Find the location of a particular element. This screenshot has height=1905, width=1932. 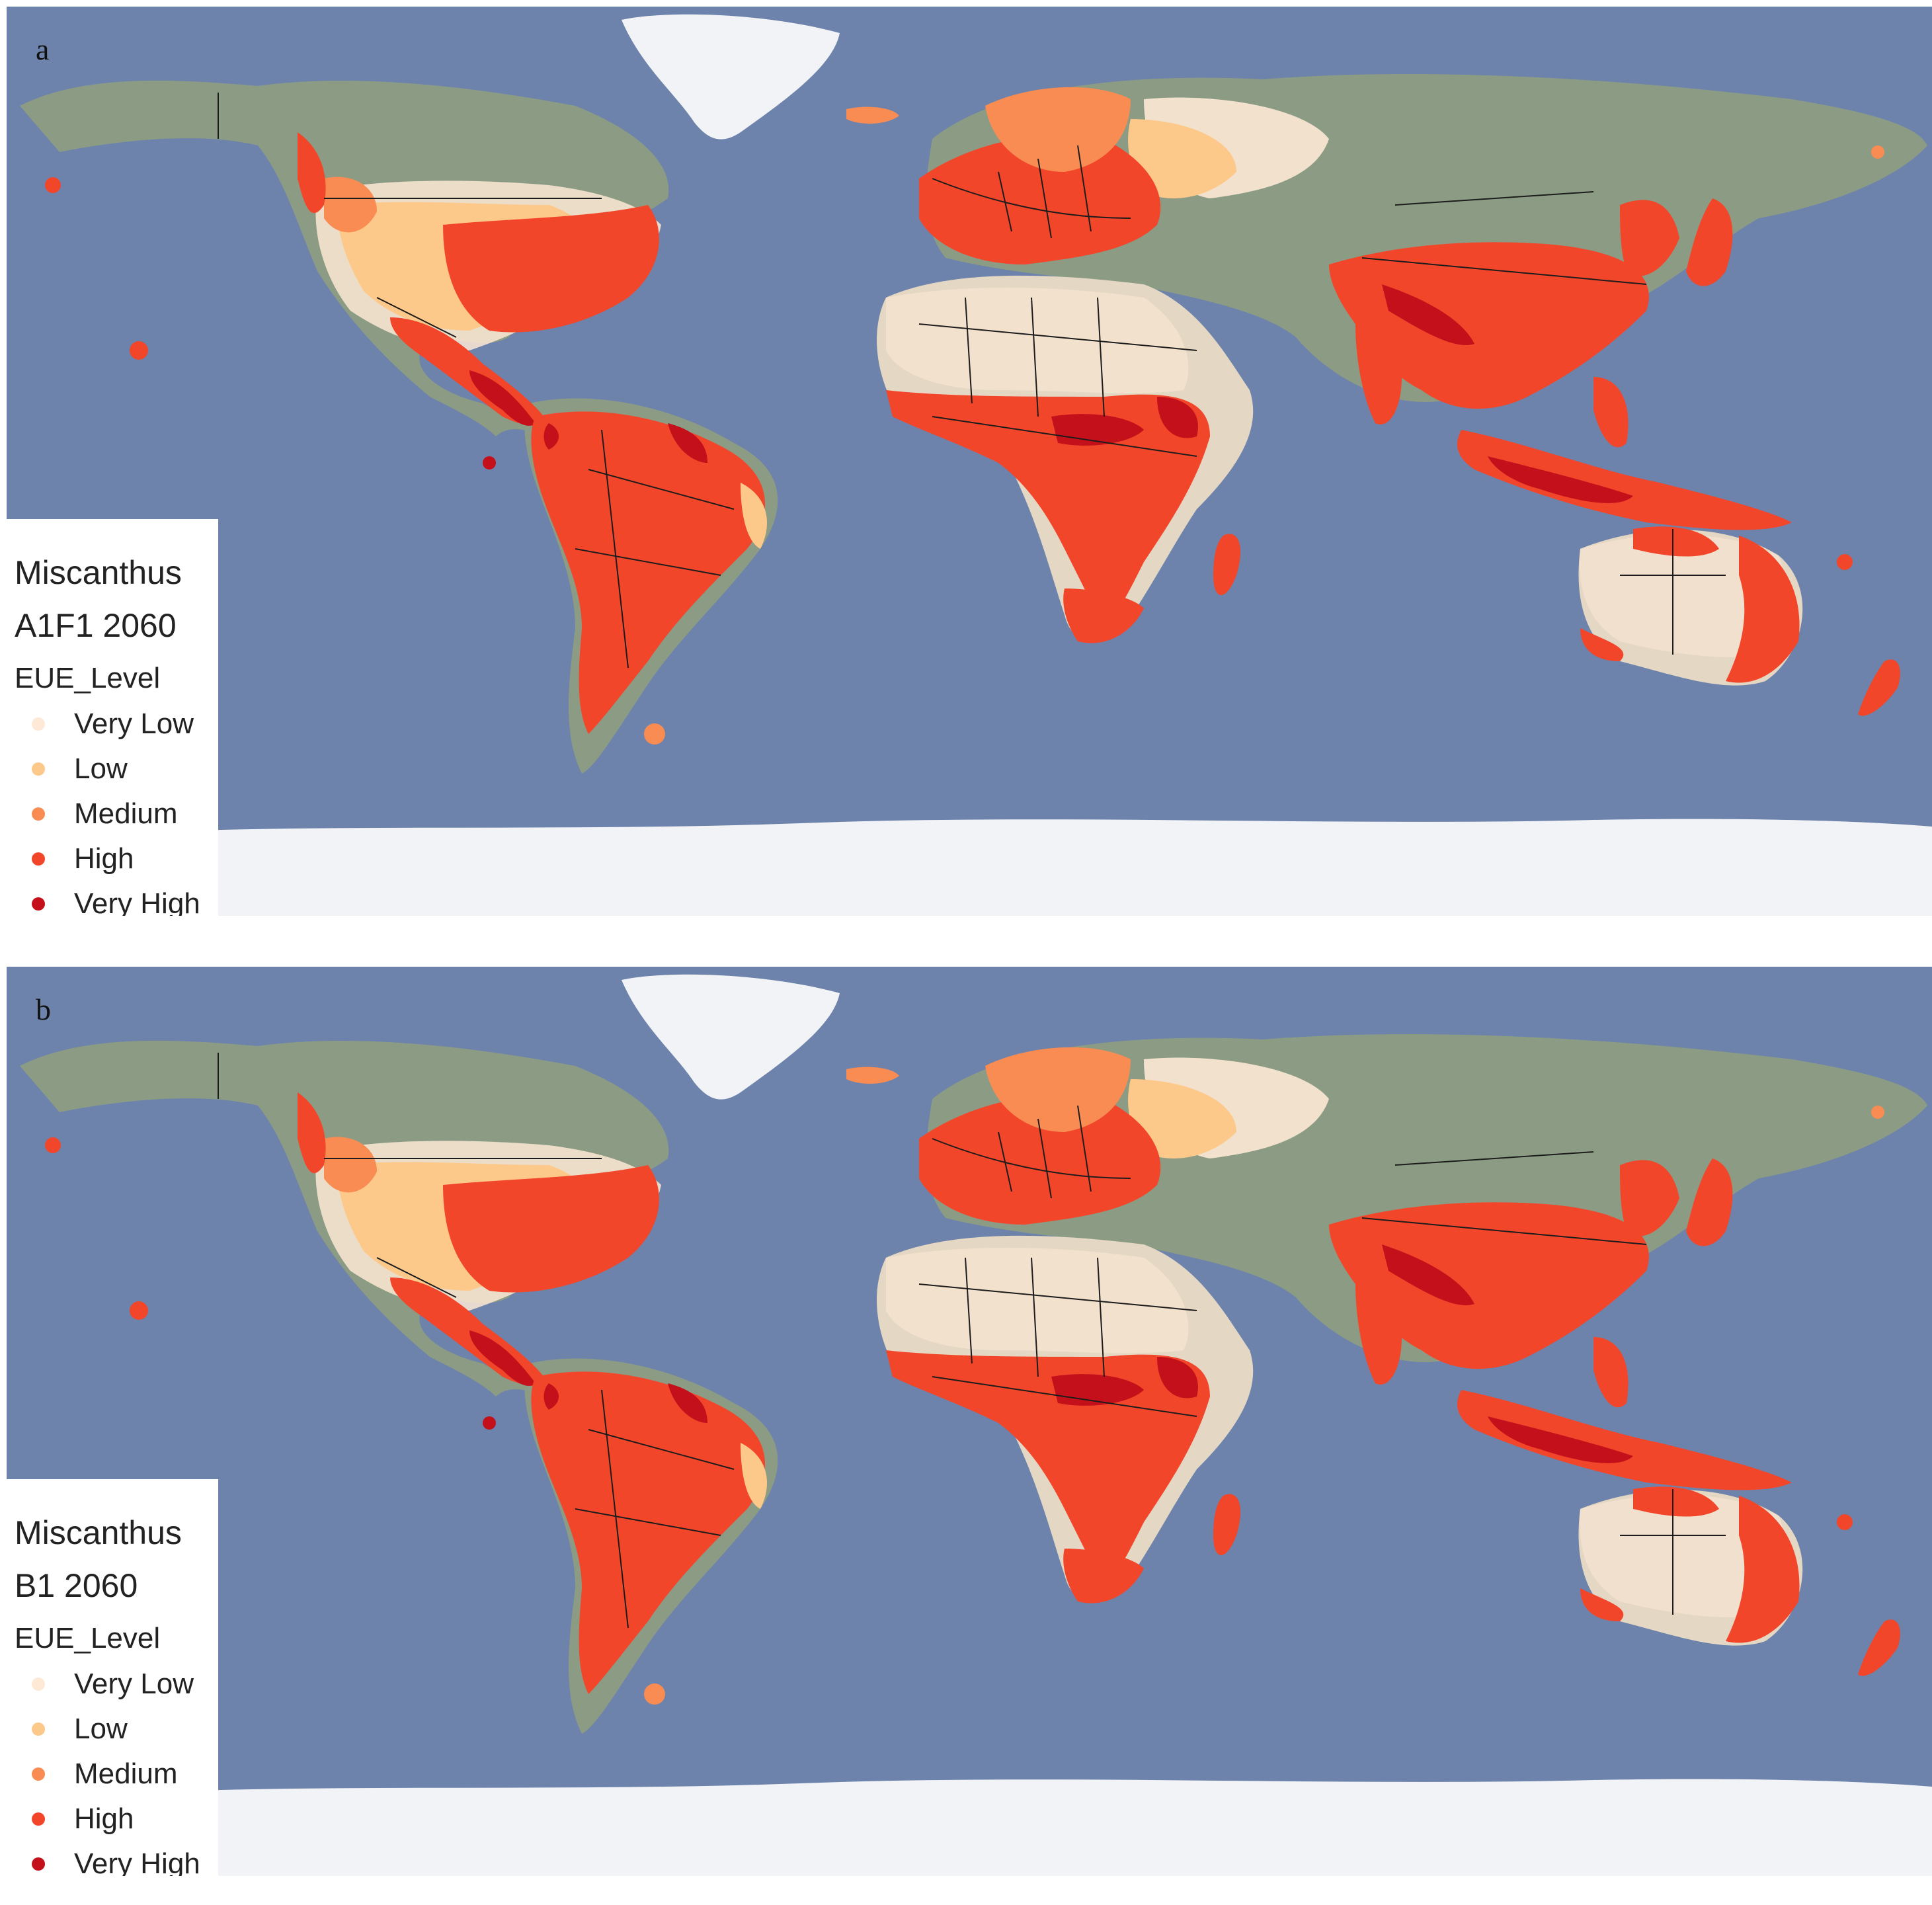

legend-scenario: A1F1 2060 is located at coordinates (96, 625).